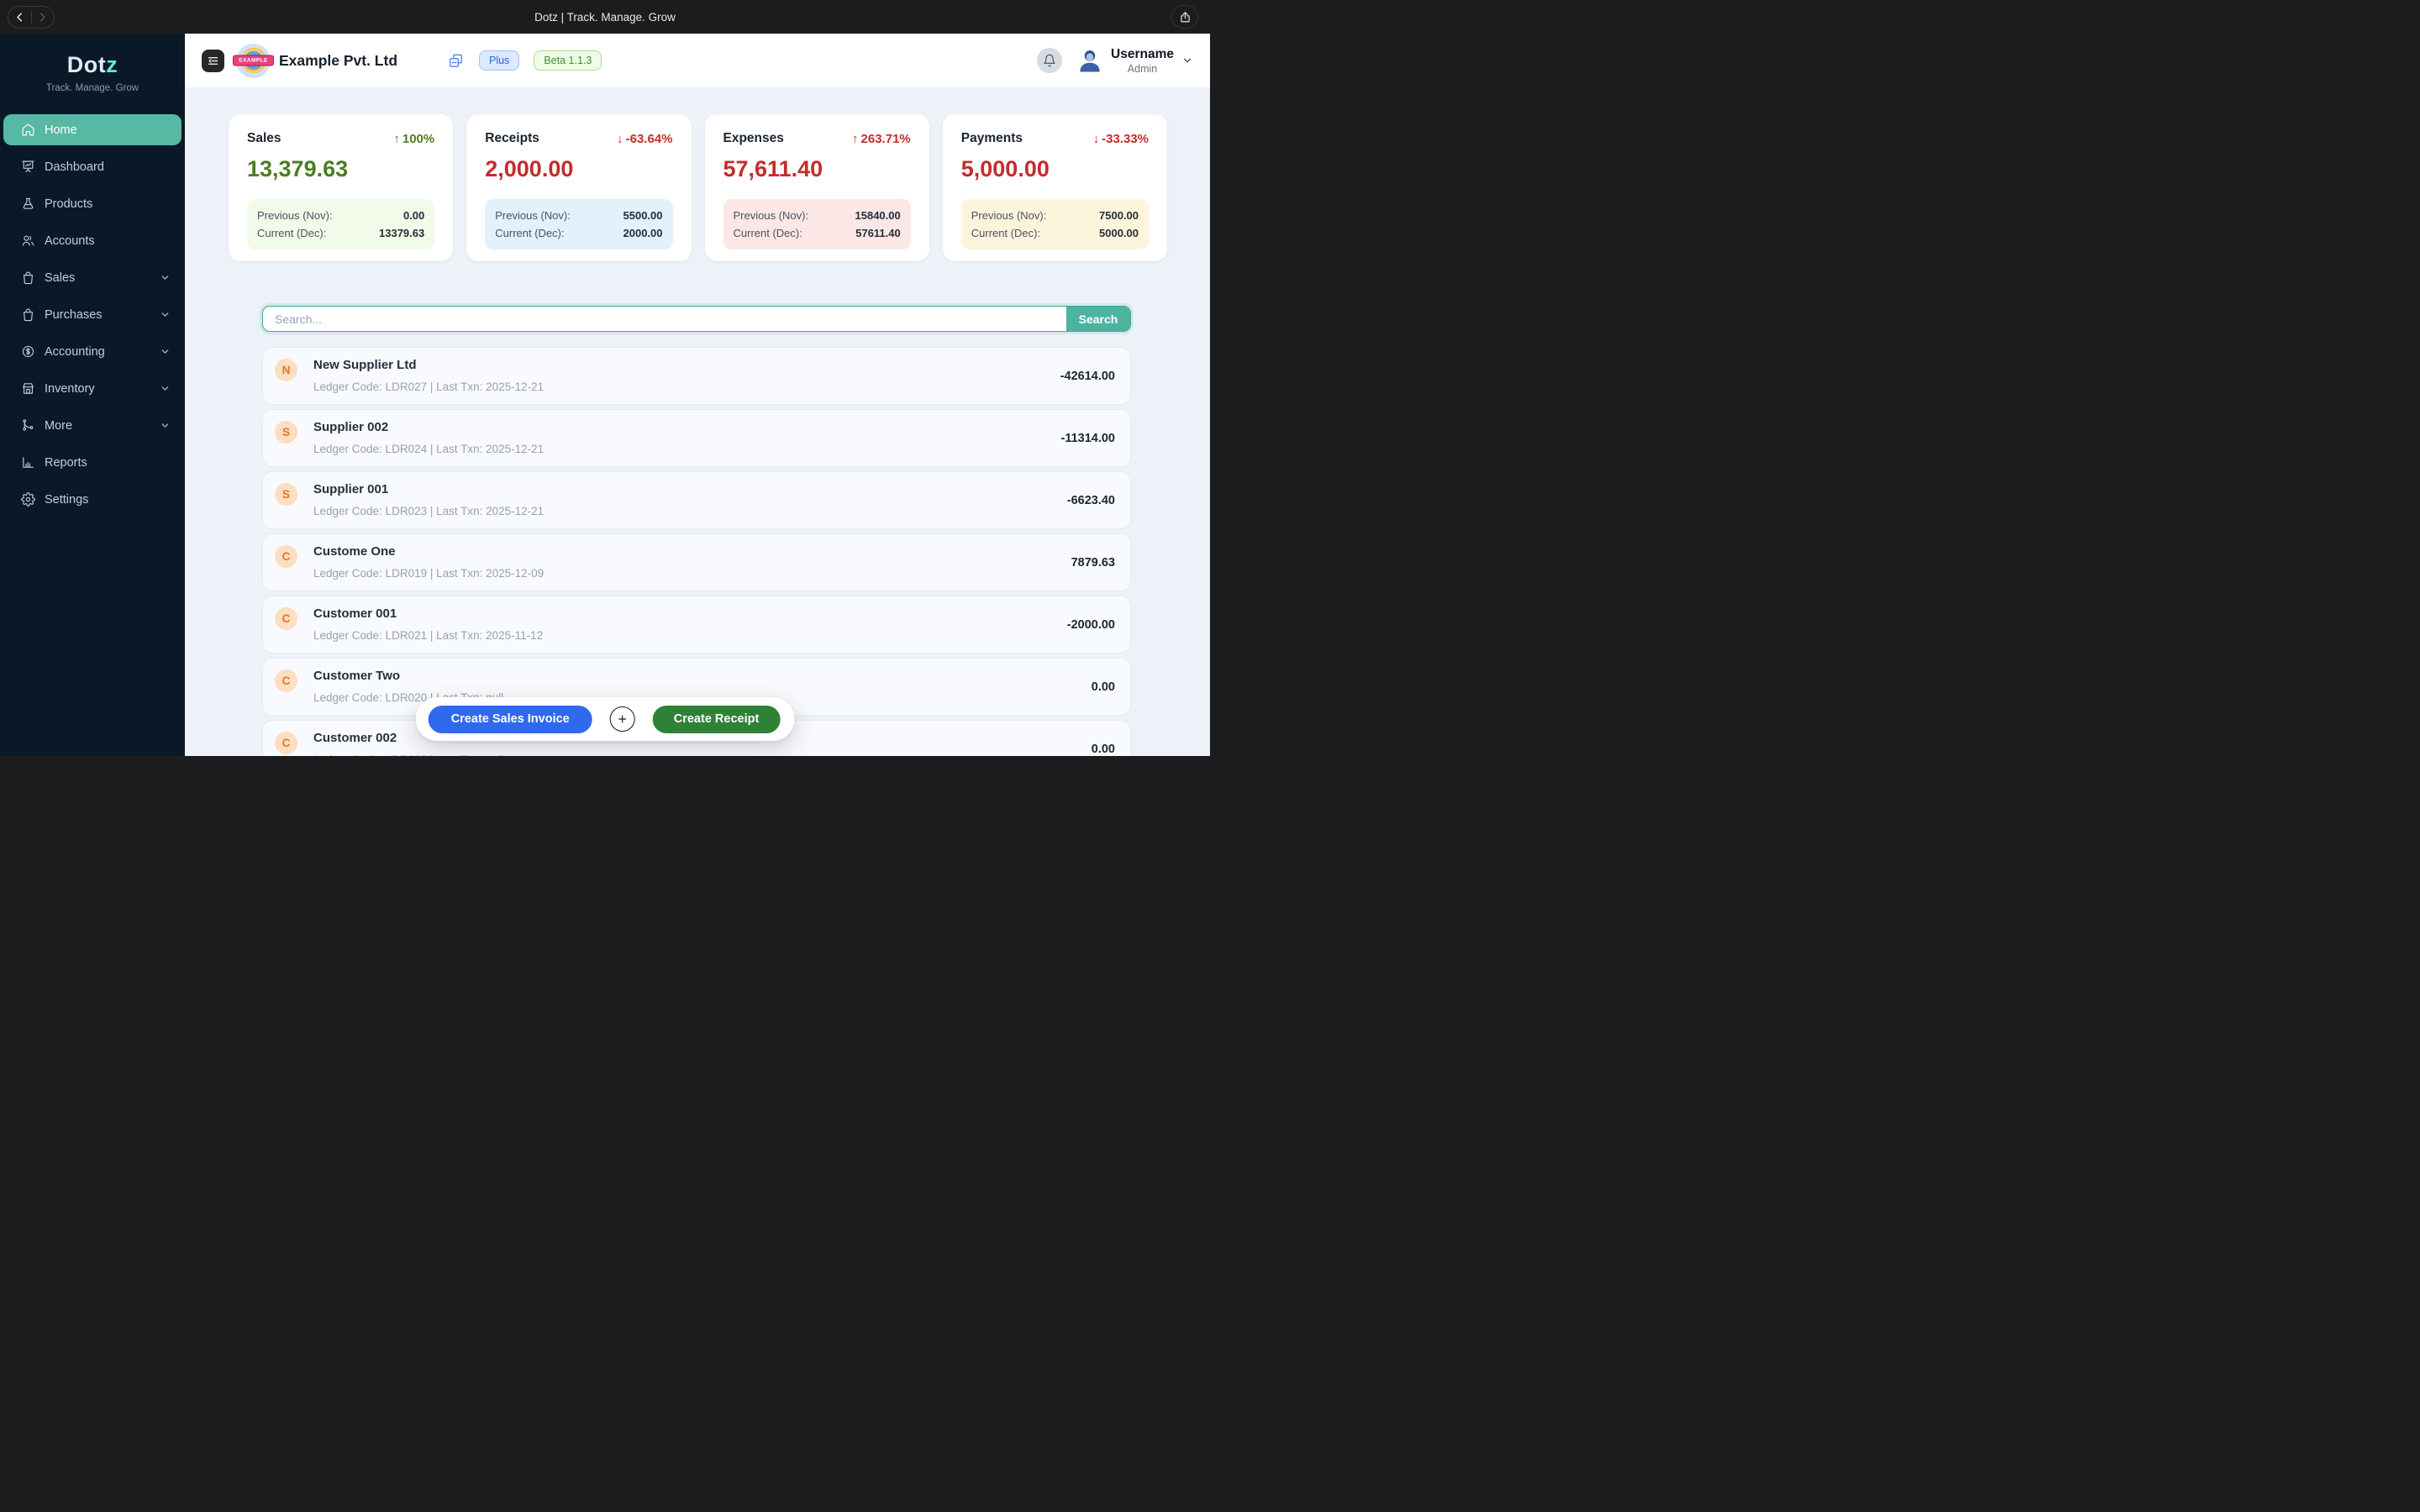 The image size is (2420, 1512). What do you see at coordinates (286, 494) in the screenshot?
I see `ledger-avatar: S` at bounding box center [286, 494].